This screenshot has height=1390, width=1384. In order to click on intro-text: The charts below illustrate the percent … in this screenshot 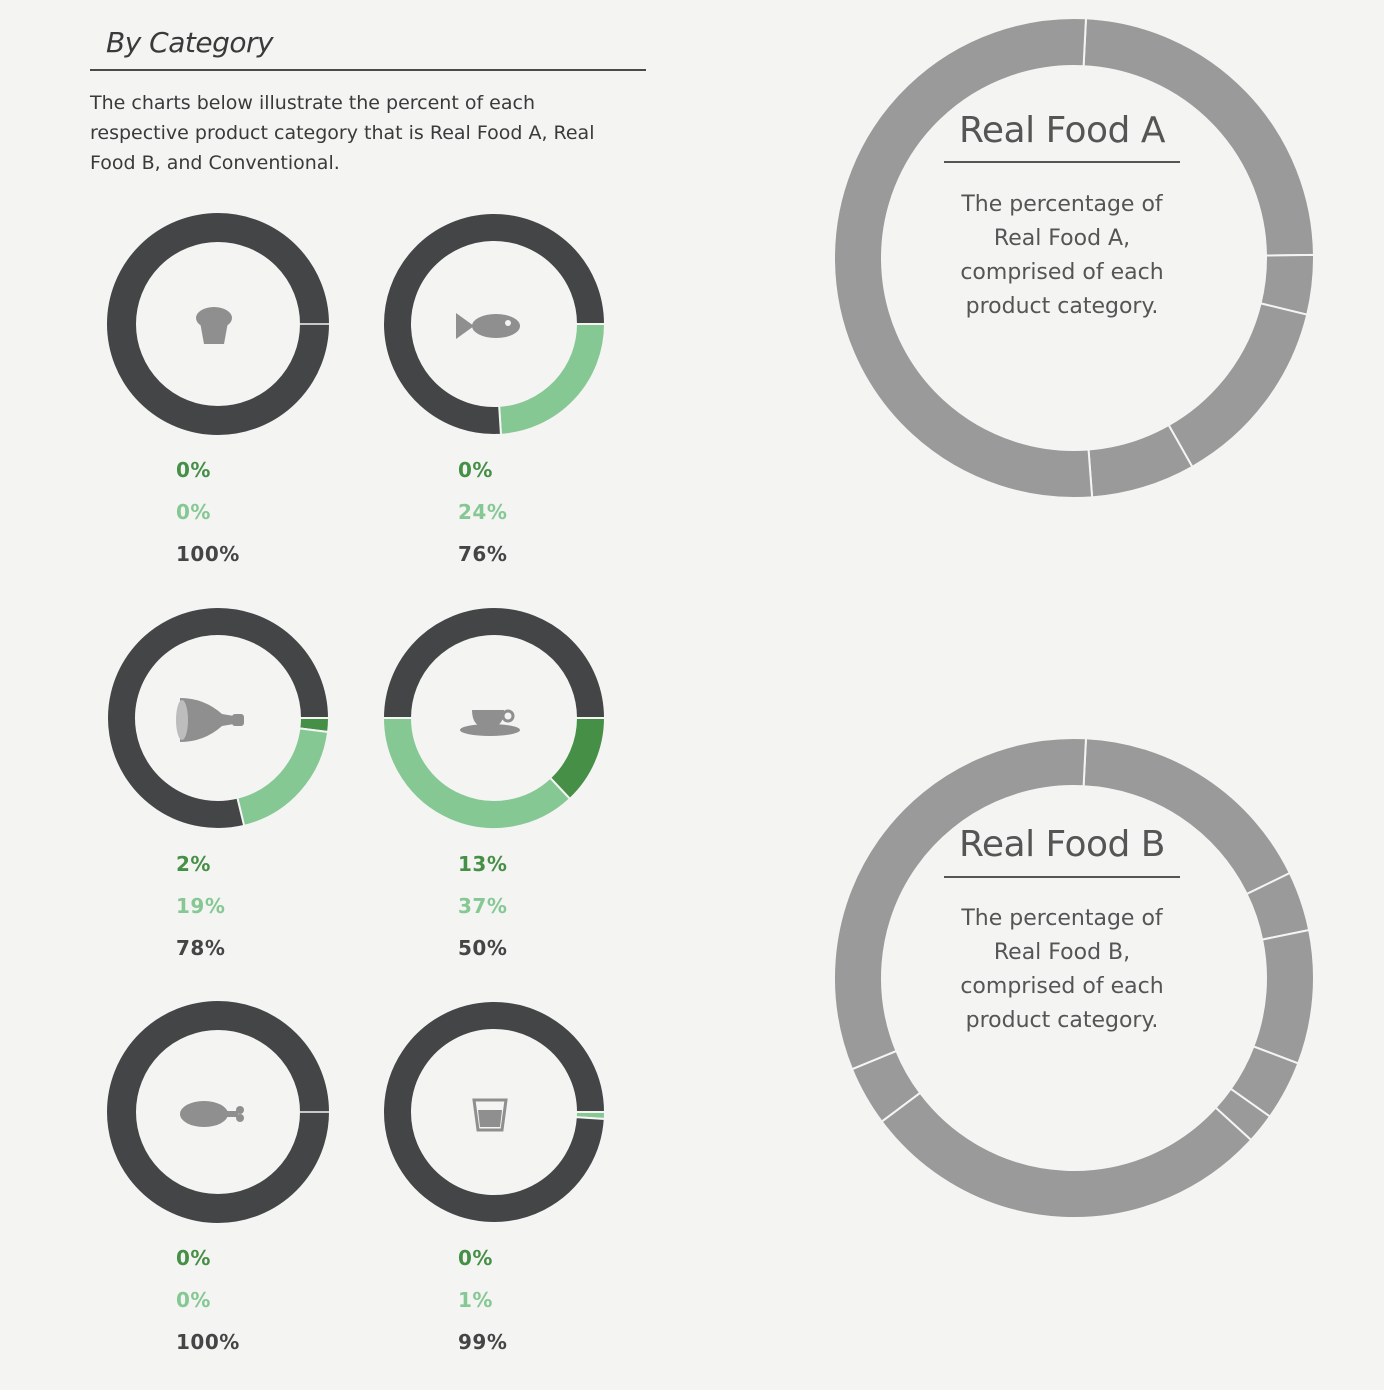, I will do `click(342, 133)`.